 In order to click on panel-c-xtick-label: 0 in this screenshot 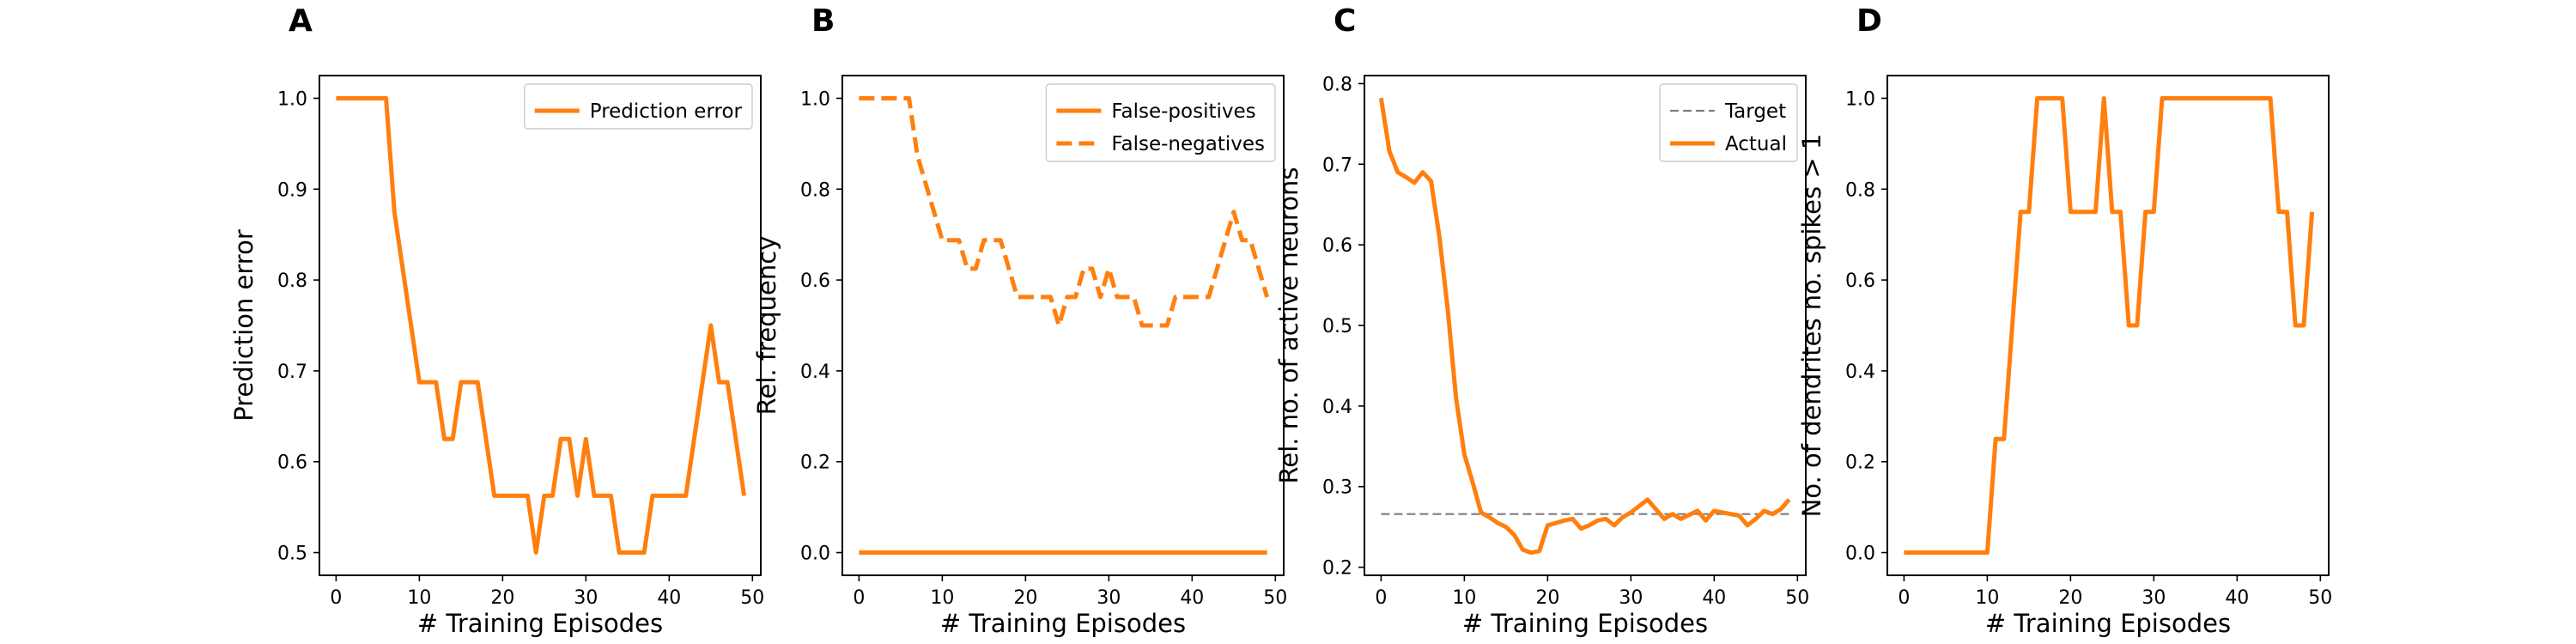, I will do `click(1381, 598)`.